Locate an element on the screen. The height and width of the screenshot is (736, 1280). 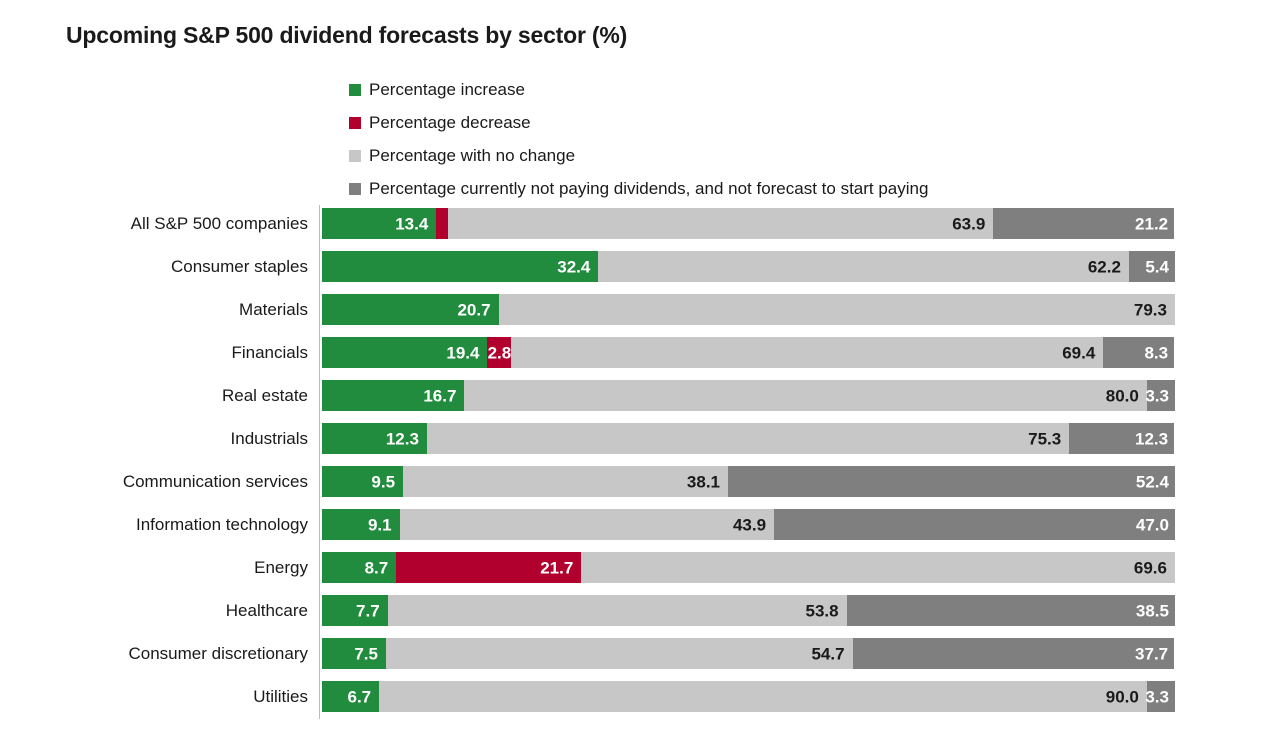
category-label: Real estate is located at coordinates (265, 395).